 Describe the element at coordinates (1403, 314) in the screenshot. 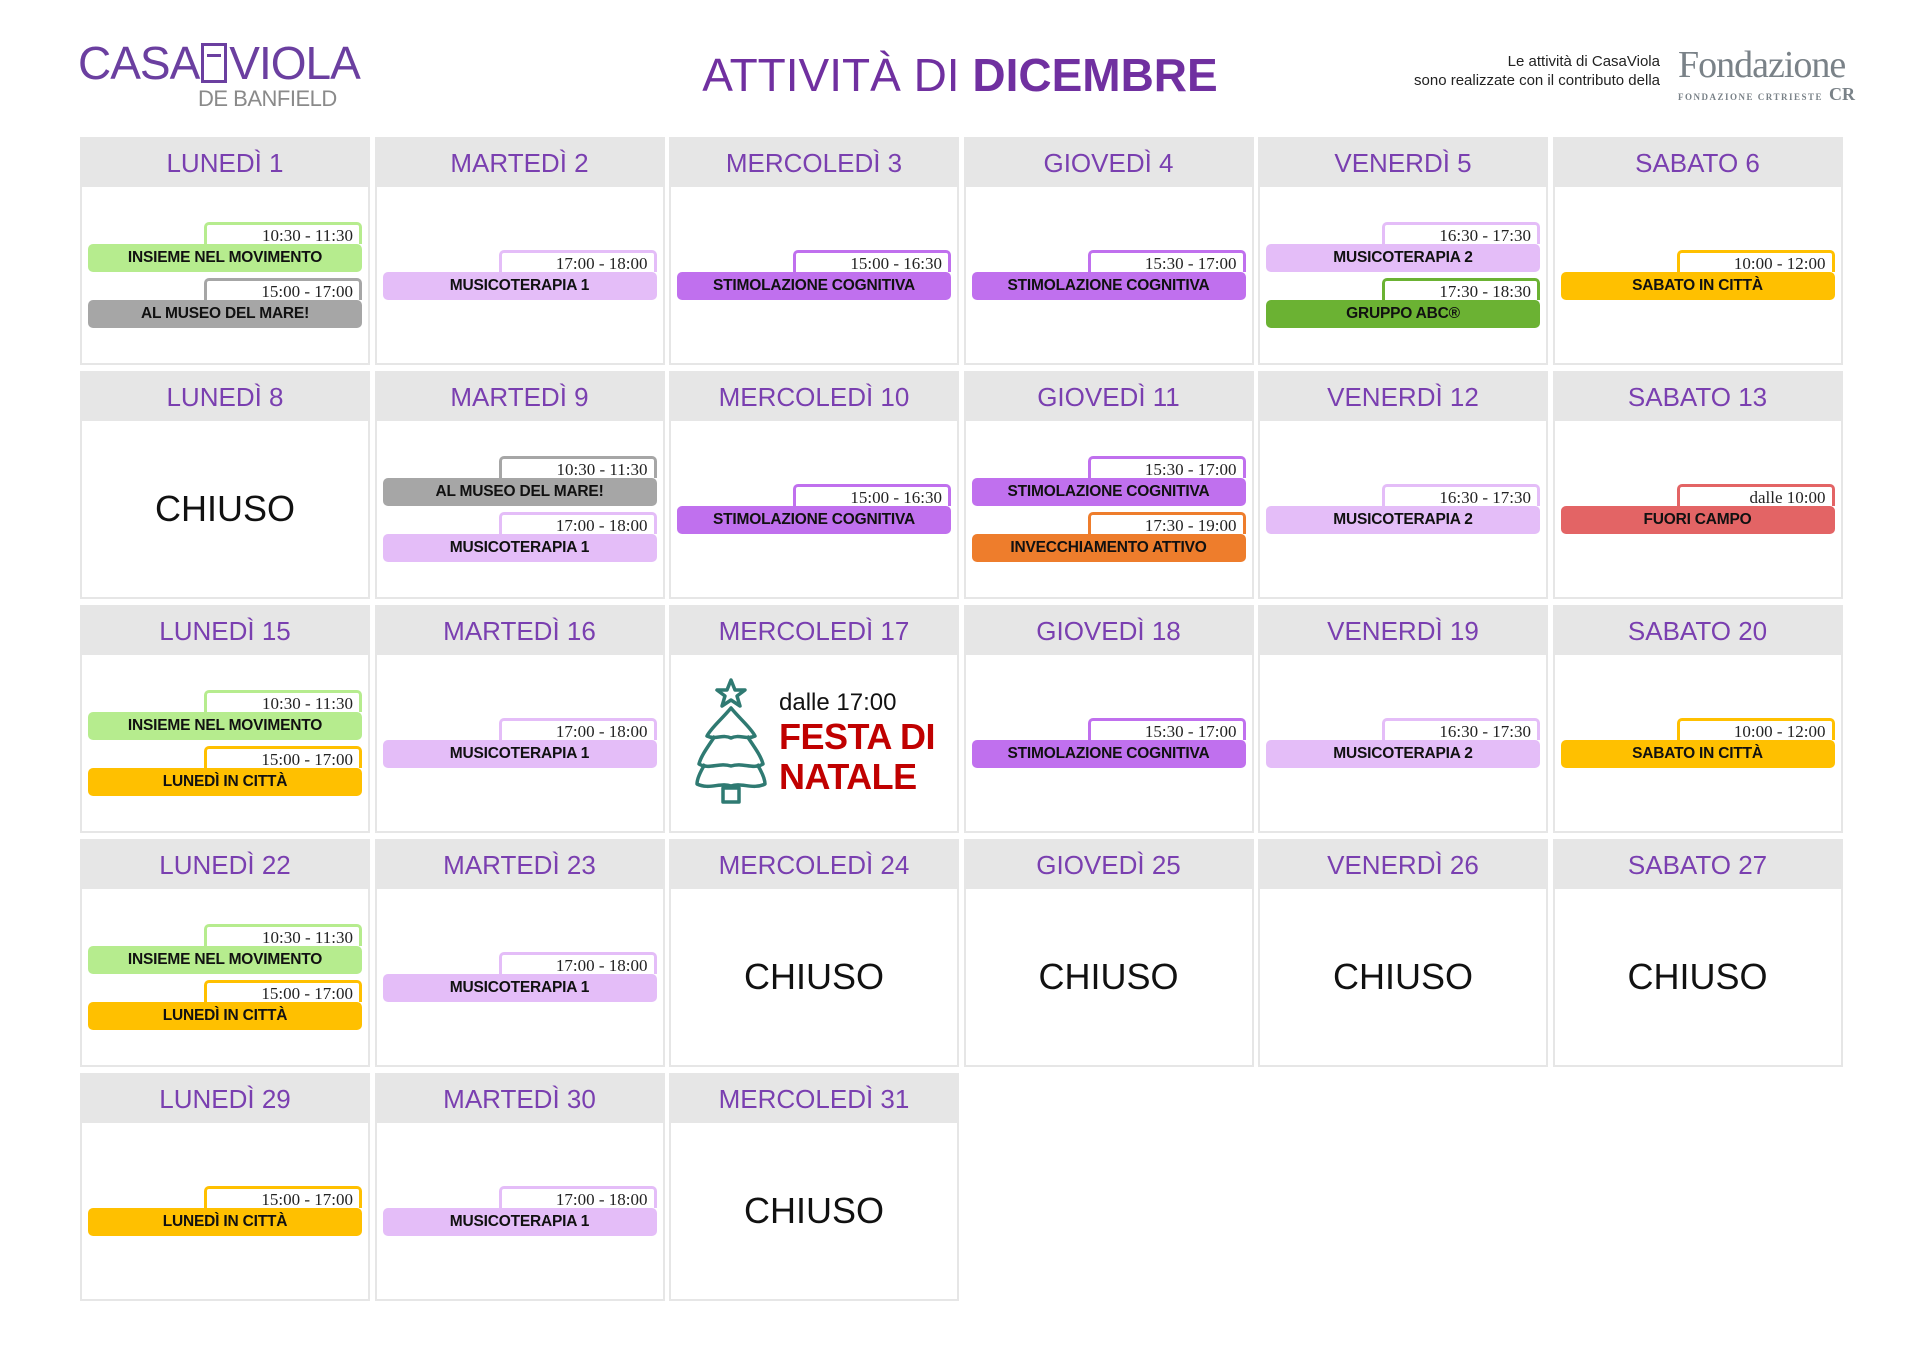

I see `event-name: GRUPPO ABC®` at that location.